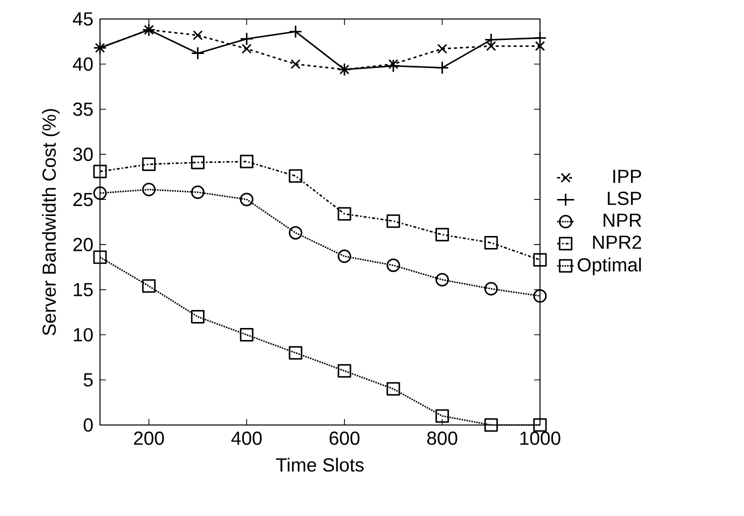 The height and width of the screenshot is (516, 744). Describe the element at coordinates (345, 438) in the screenshot. I see `x-tick-label: 600` at that location.